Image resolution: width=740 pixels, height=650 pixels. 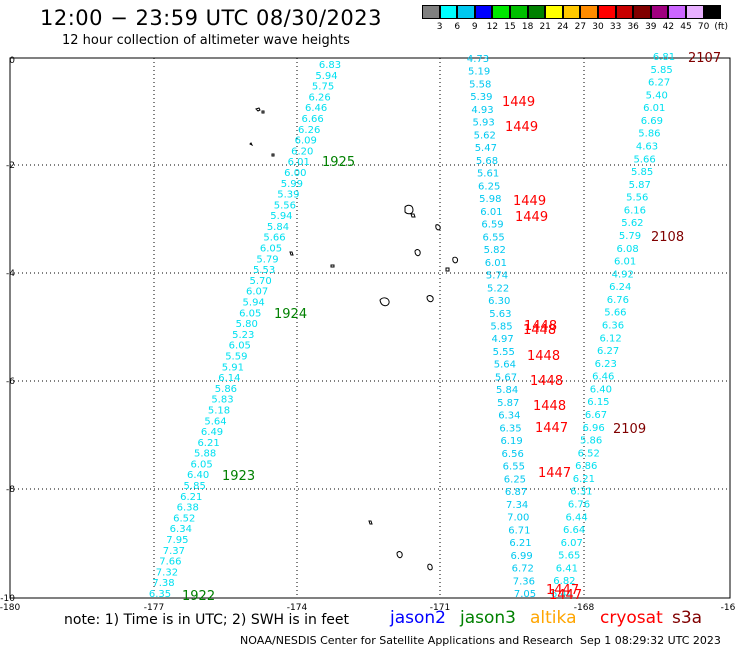 I want to click on swh-value: 7.95, so click(x=177, y=540).